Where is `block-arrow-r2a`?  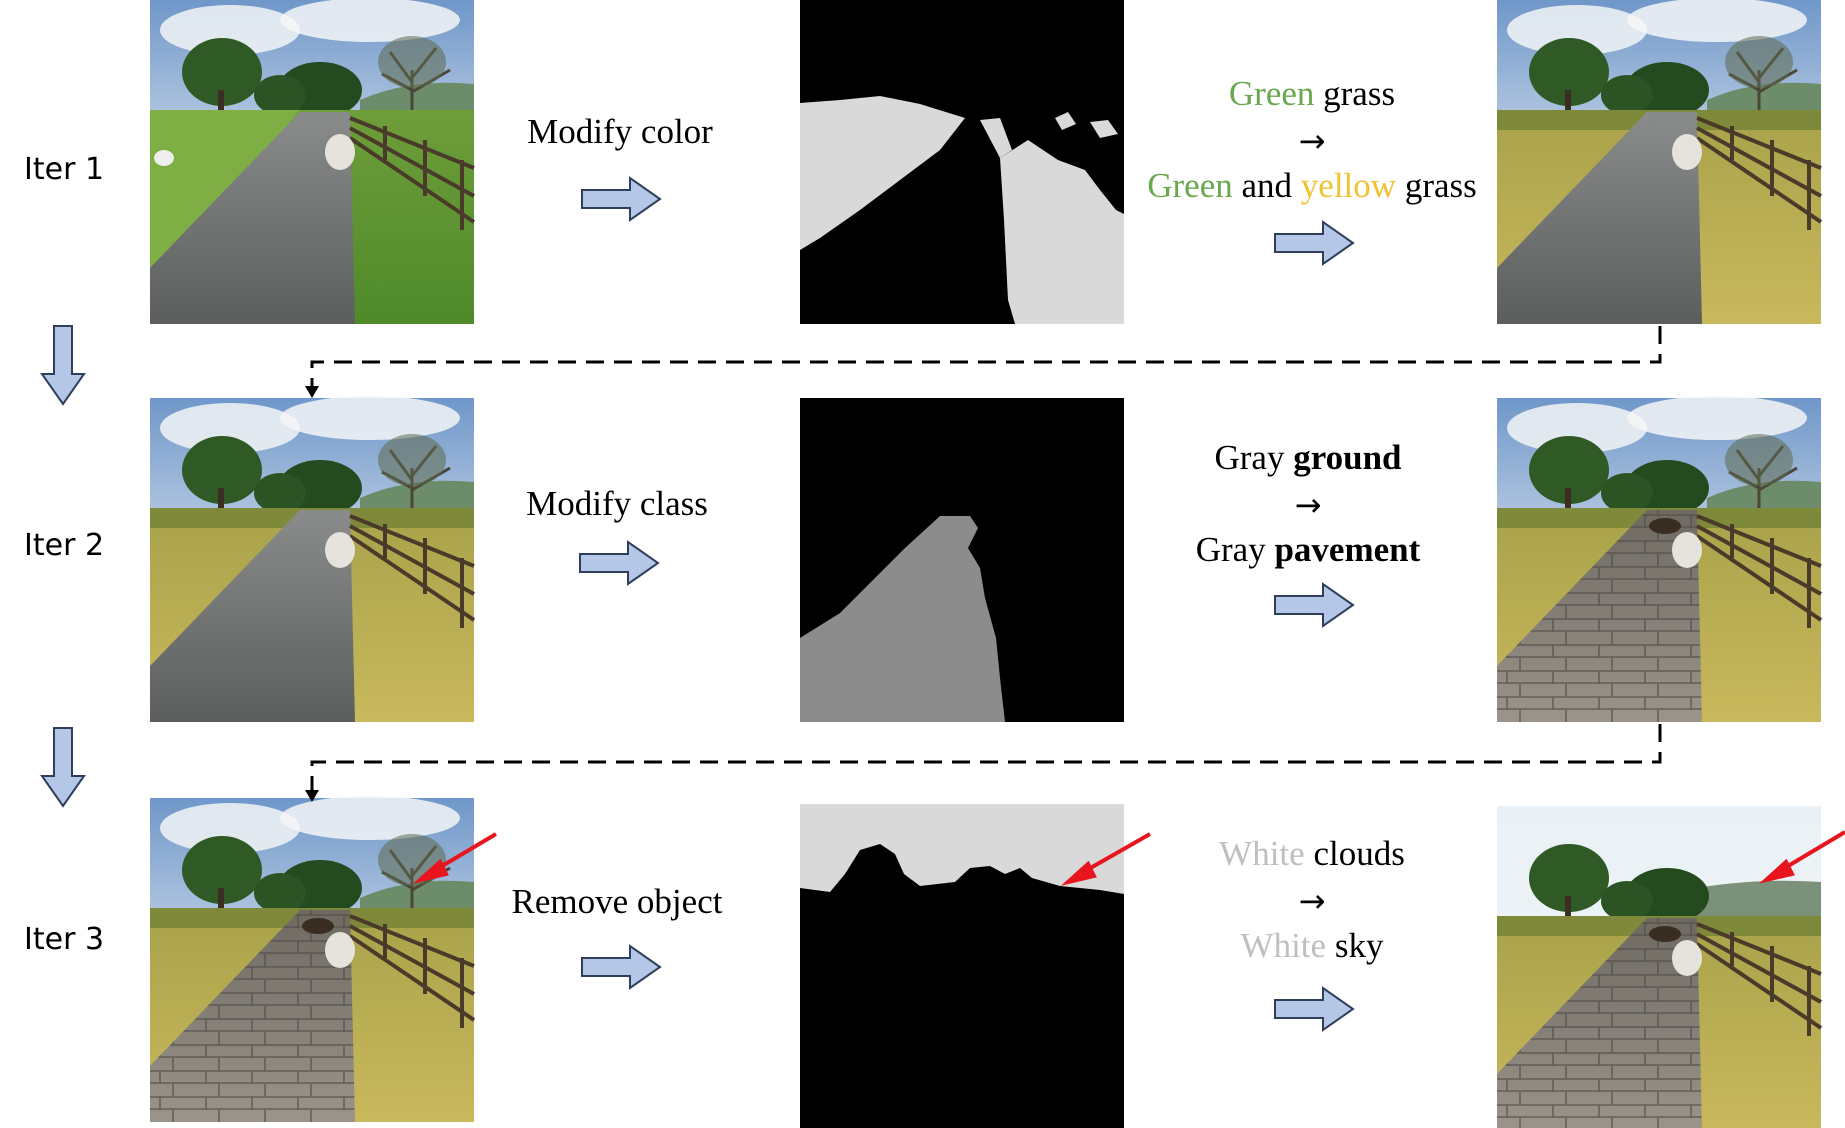 block-arrow-r2a is located at coordinates (619, 563).